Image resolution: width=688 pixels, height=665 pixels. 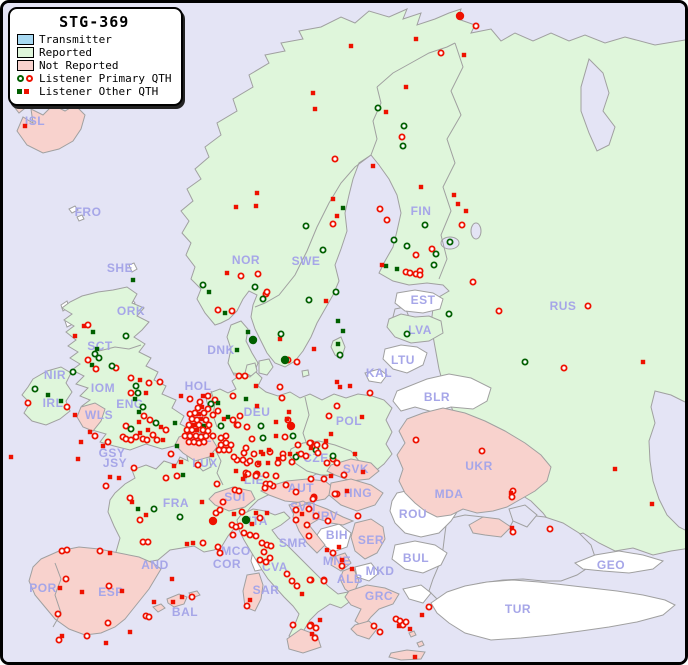 I want to click on legend-label: Listener Other QTH, so click(x=99, y=91).